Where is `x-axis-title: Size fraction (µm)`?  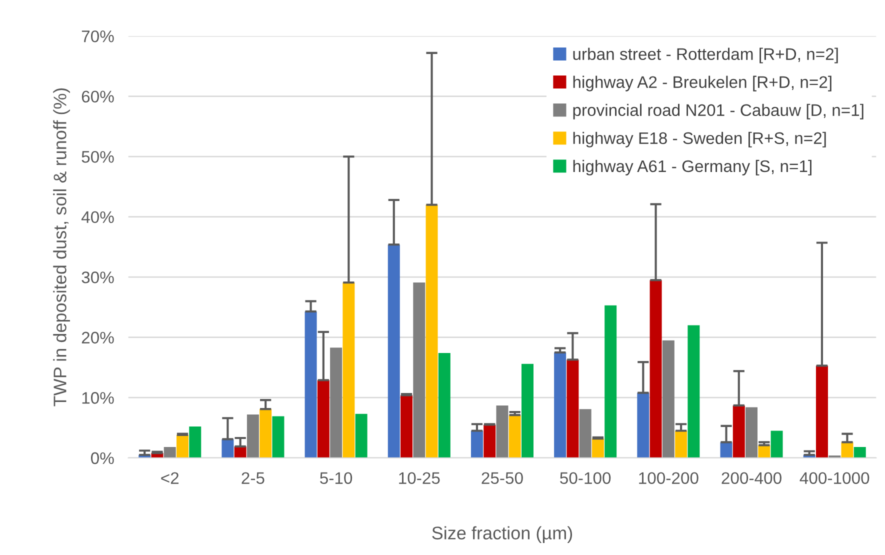
x-axis-title: Size fraction (µm) is located at coordinates (502, 535).